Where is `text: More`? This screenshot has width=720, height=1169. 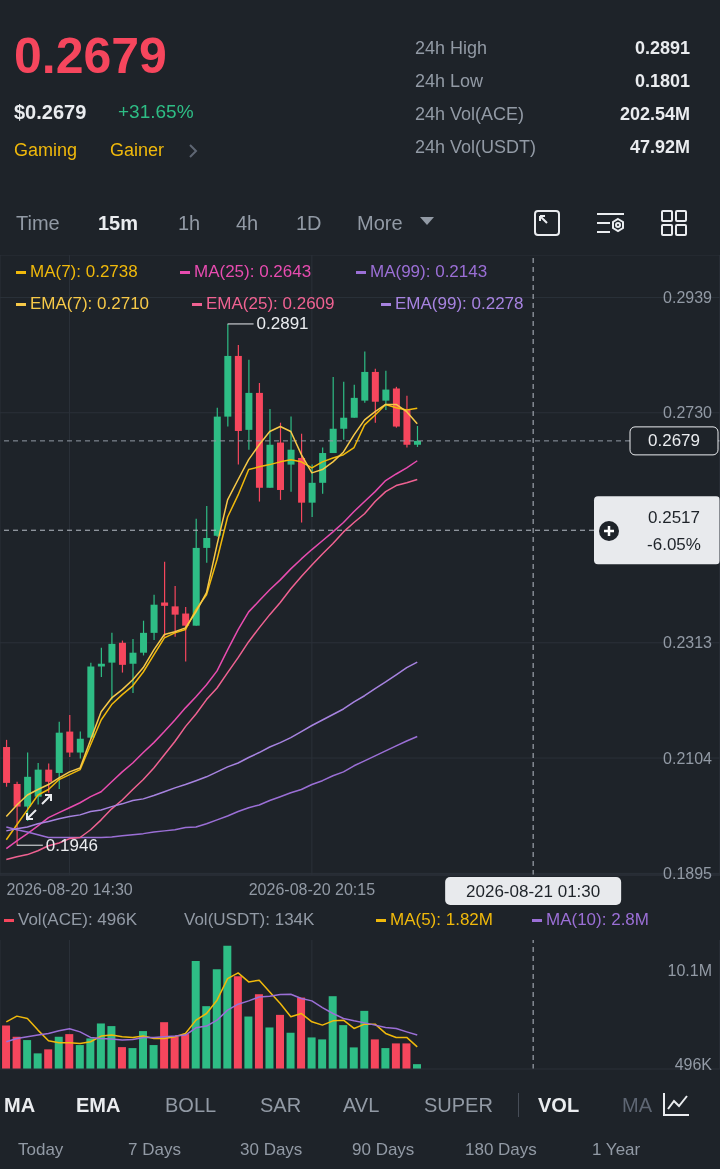 text: More is located at coordinates (380, 223).